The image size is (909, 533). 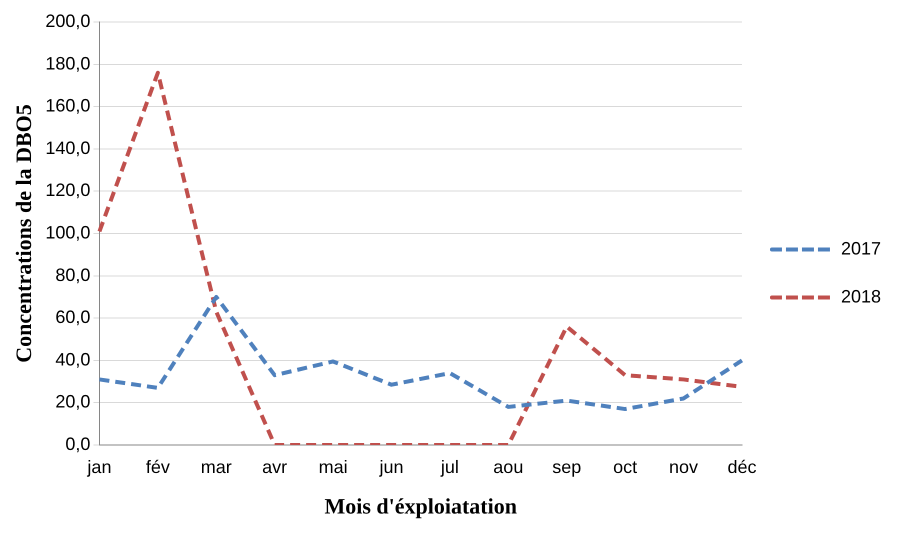 I want to click on y-tick-label: 60,0, so click(x=72, y=317).